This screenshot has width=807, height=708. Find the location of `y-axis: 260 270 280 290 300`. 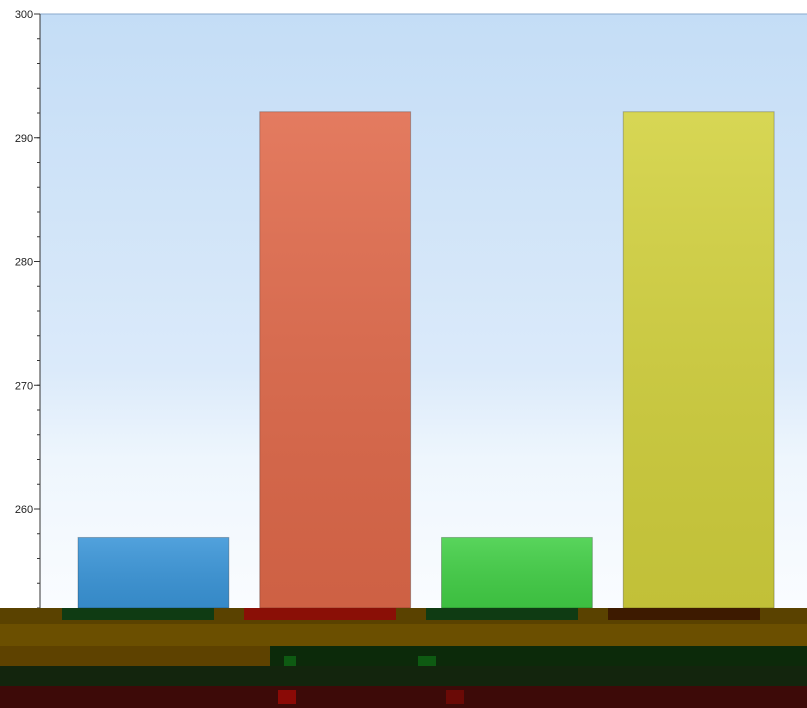

y-axis: 260 270 280 290 300 is located at coordinates (28, 309).